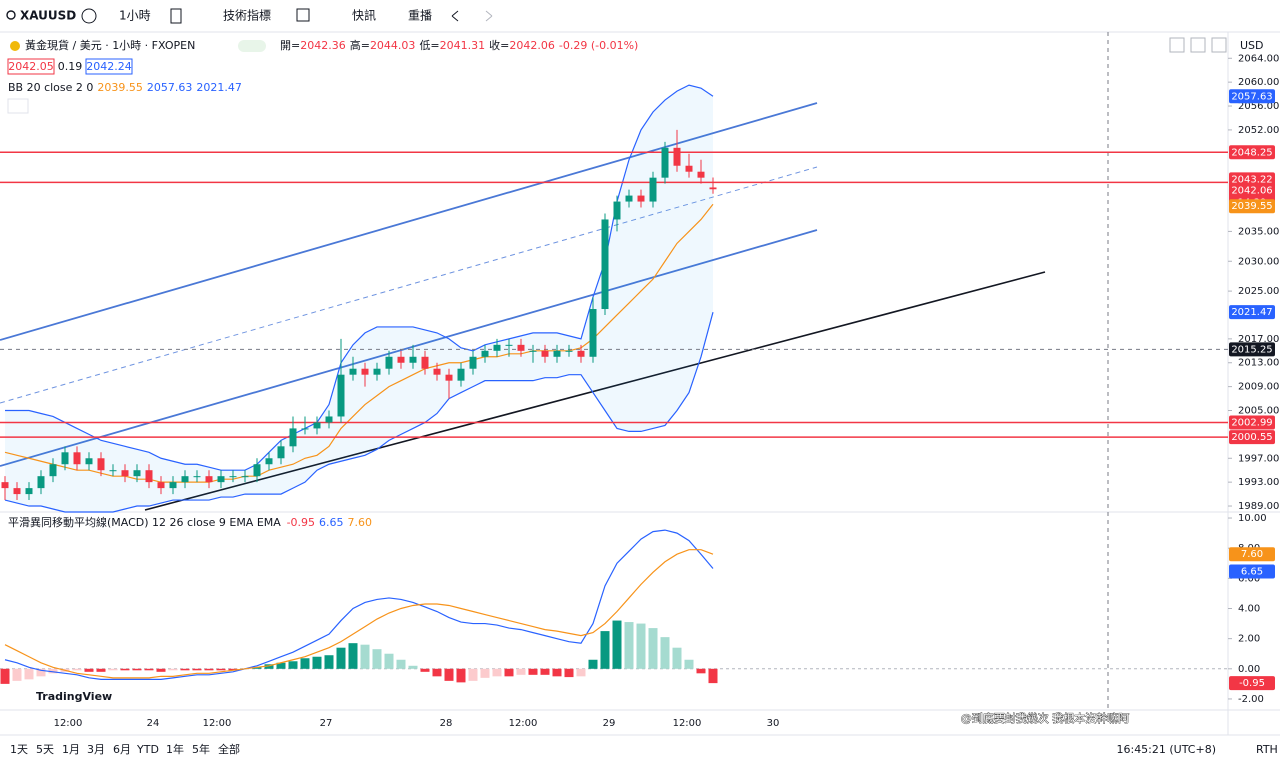 The height and width of the screenshot is (766, 1280). What do you see at coordinates (1251, 699) in the screenshot?
I see `macd-y-tick-label: -2.00` at bounding box center [1251, 699].